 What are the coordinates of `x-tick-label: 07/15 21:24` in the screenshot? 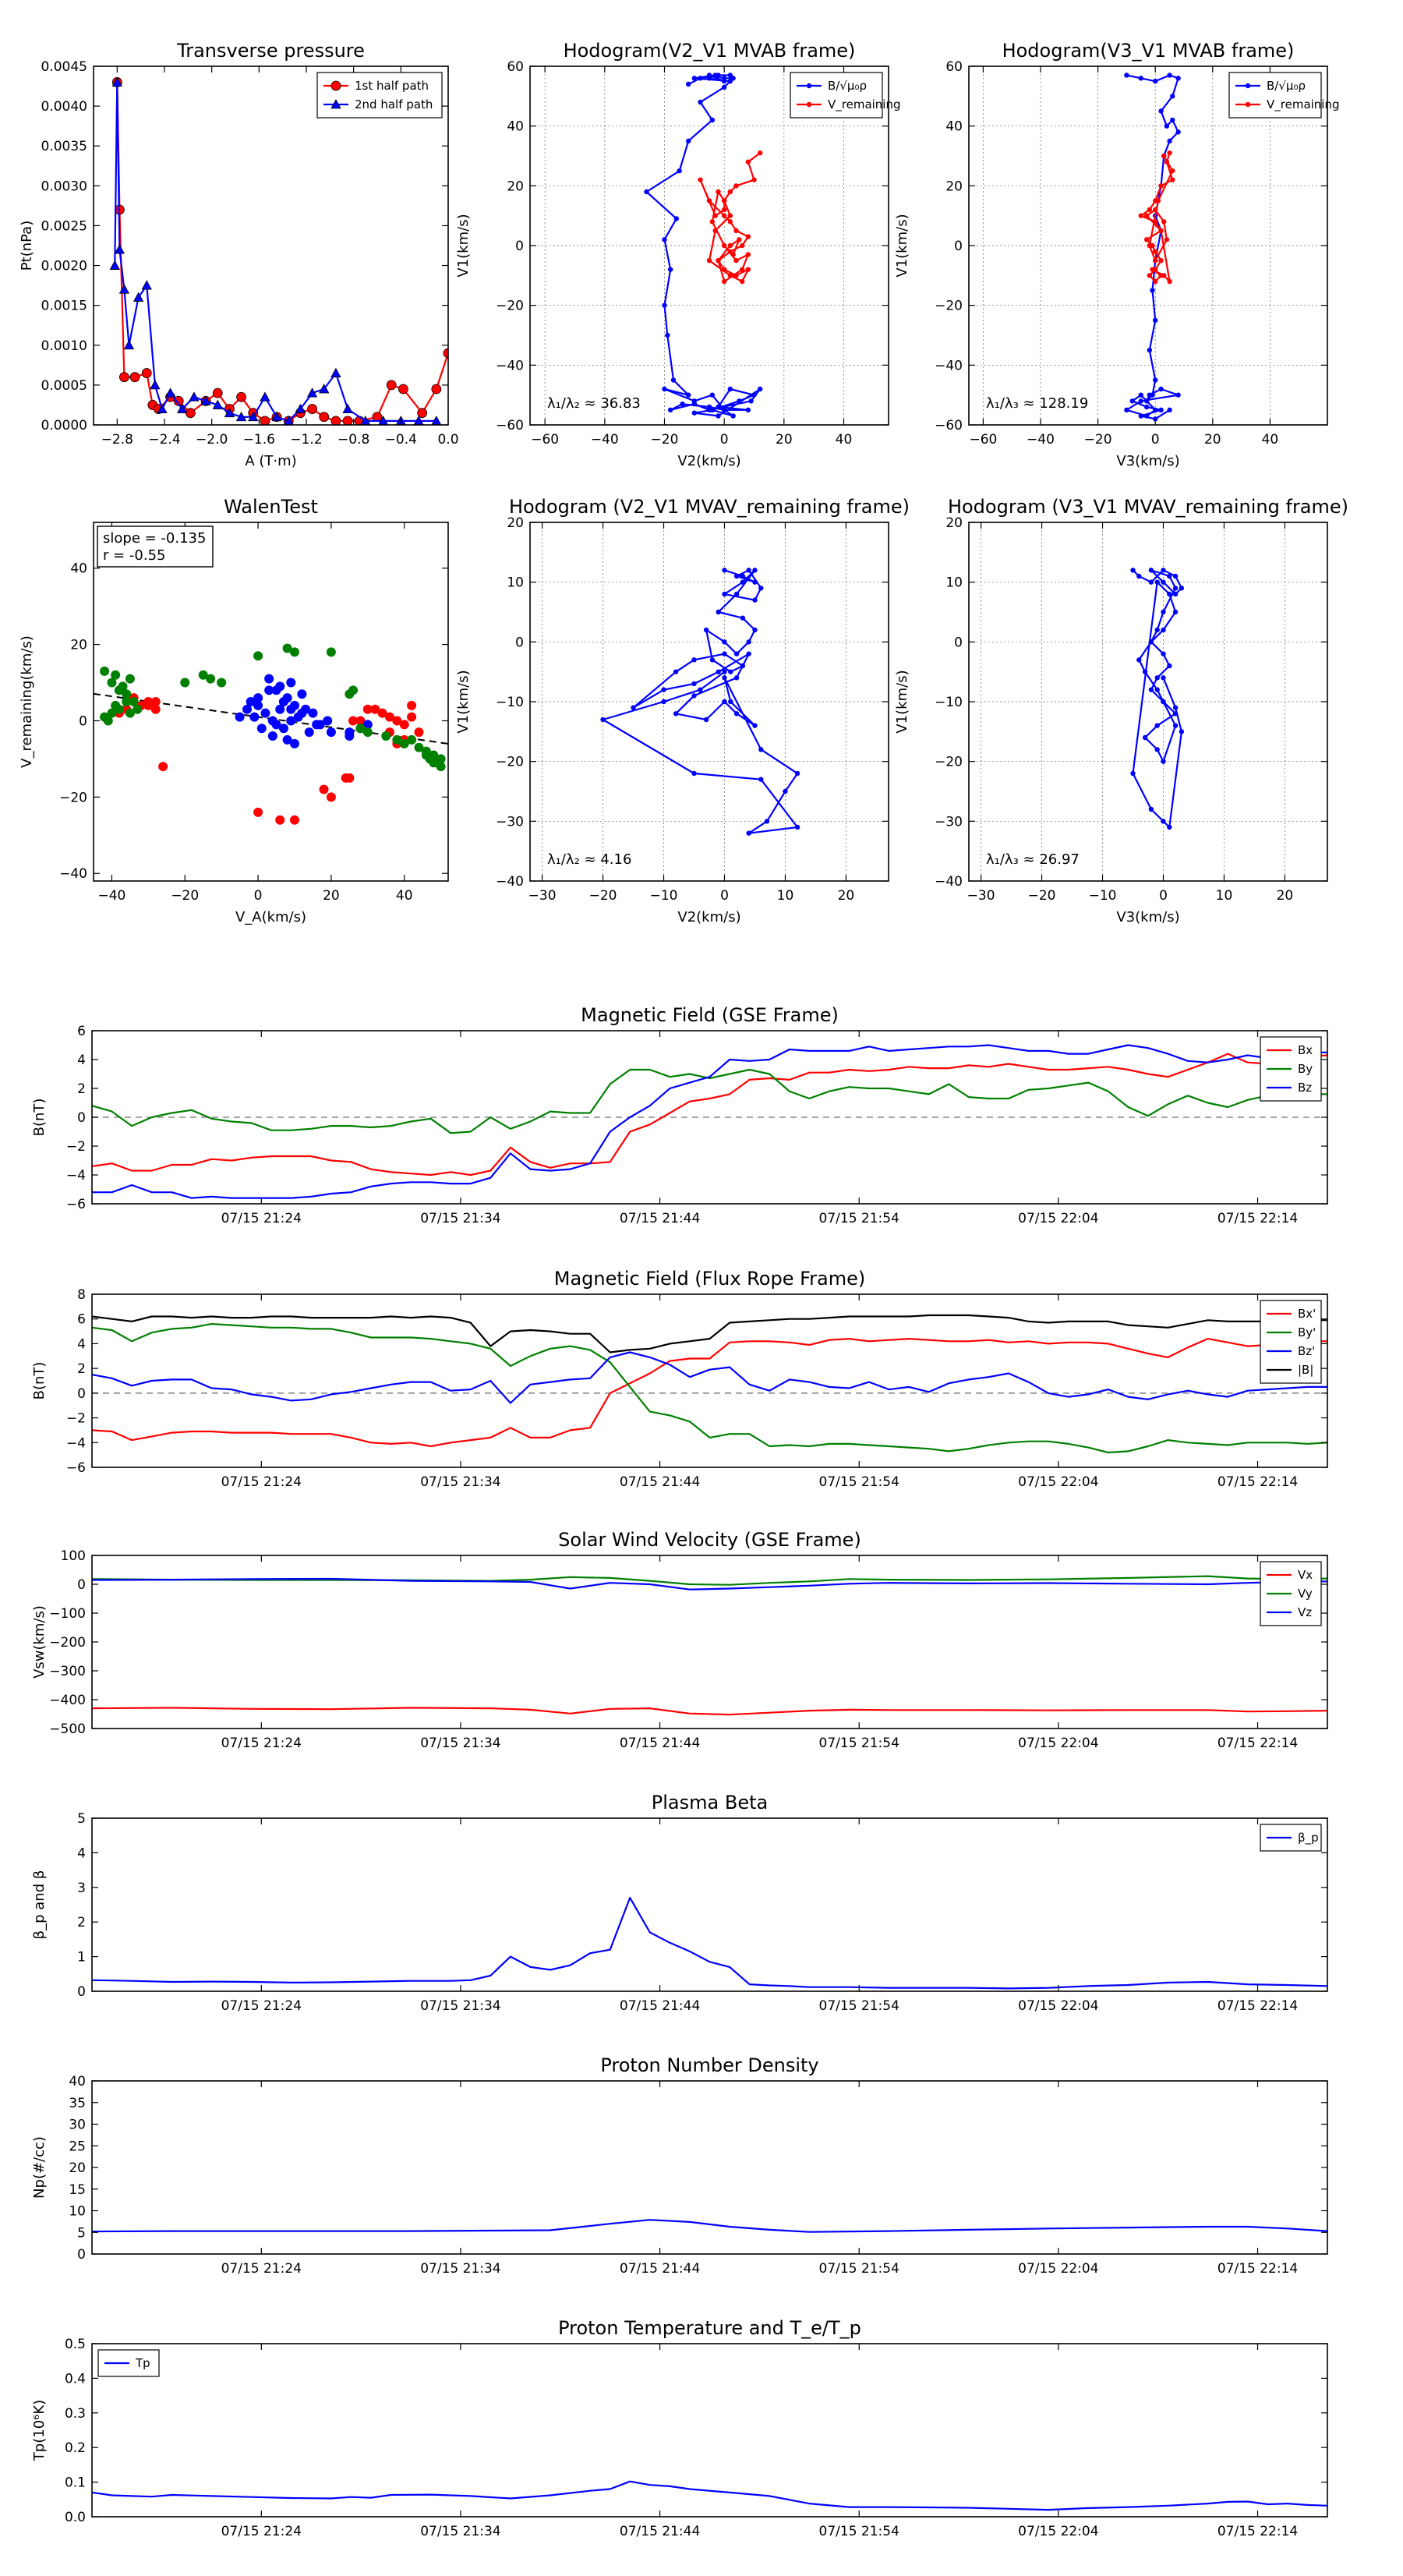 It's located at (261, 2006).